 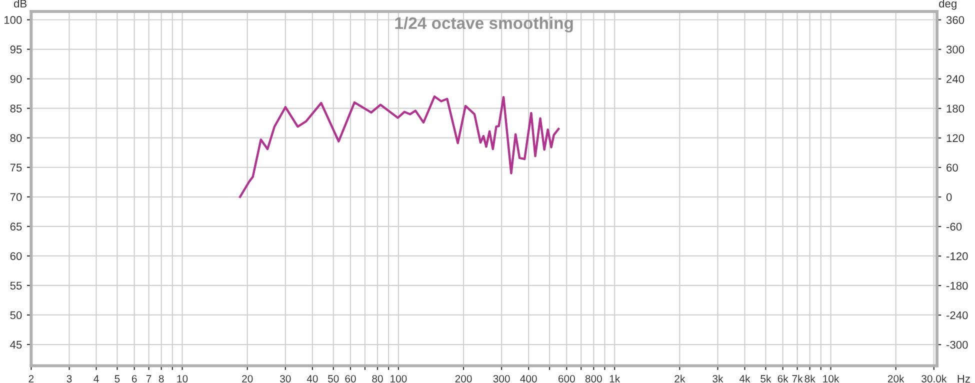 What do you see at coordinates (149, 378) in the screenshot?
I see `x-tick-label: 7` at bounding box center [149, 378].